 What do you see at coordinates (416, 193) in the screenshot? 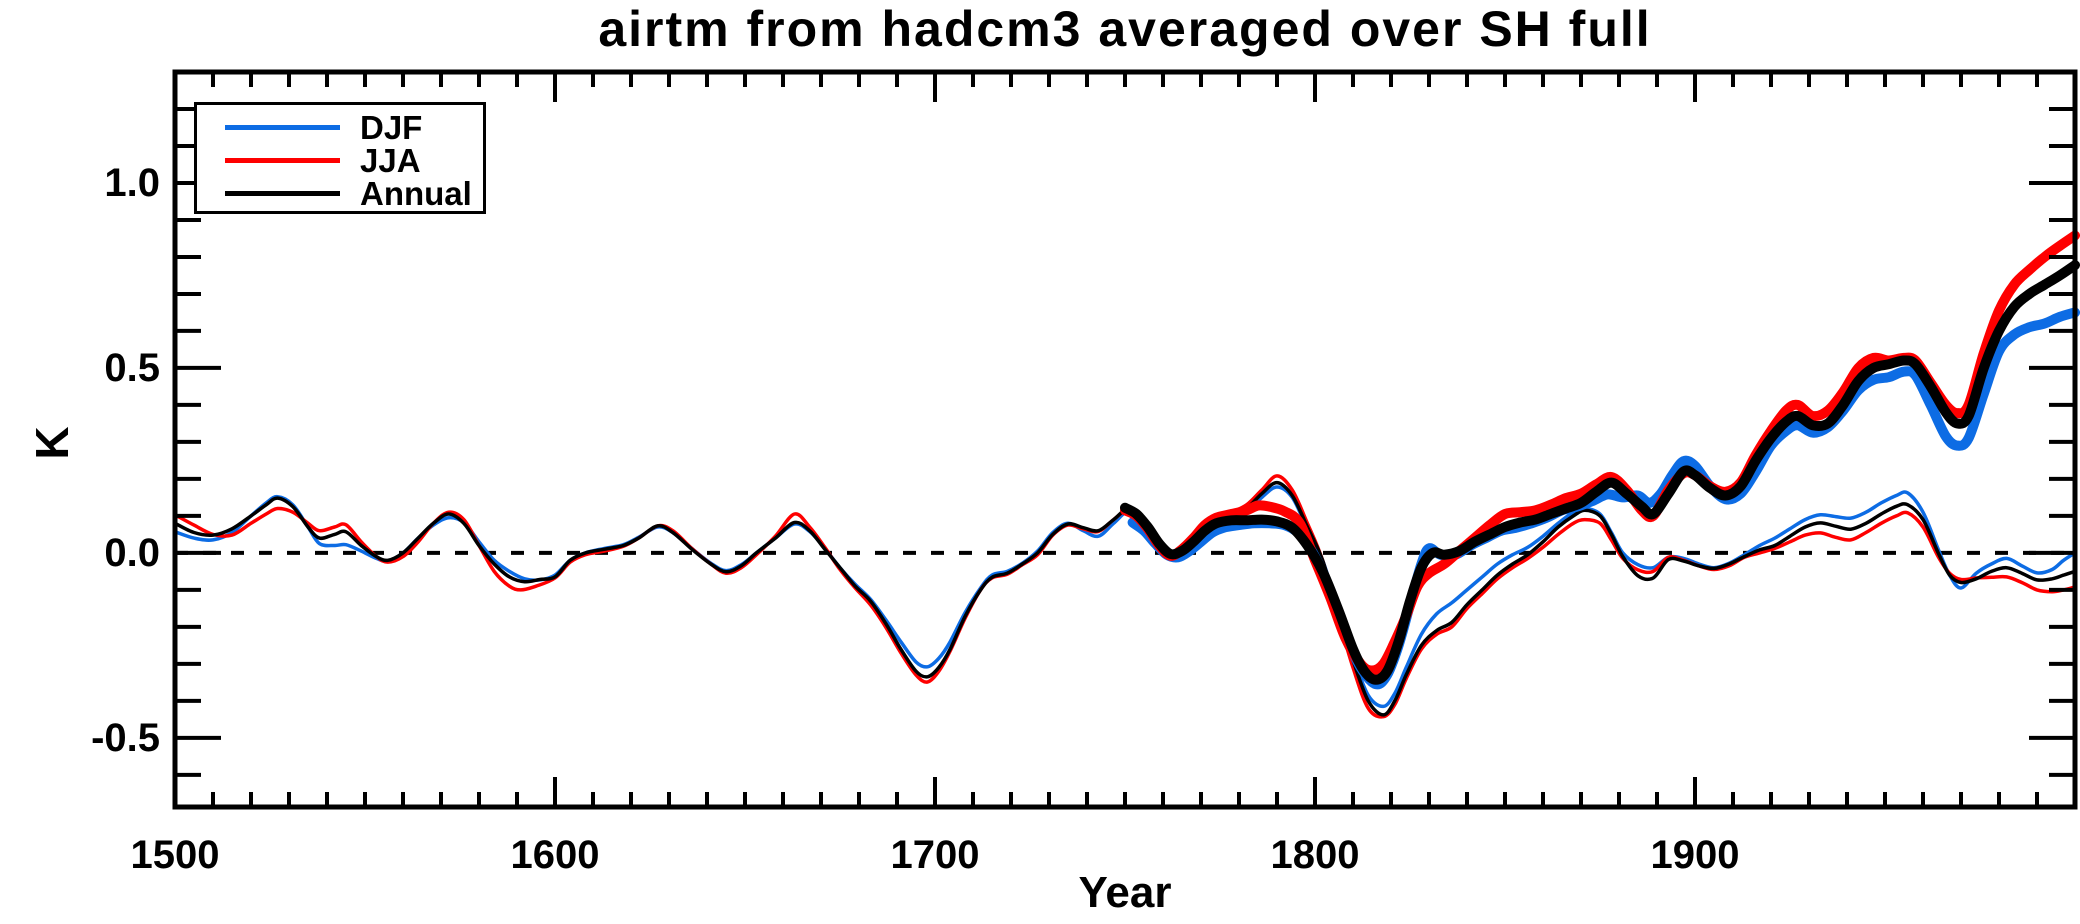
I see `legend-label-annual: Annual` at bounding box center [416, 193].